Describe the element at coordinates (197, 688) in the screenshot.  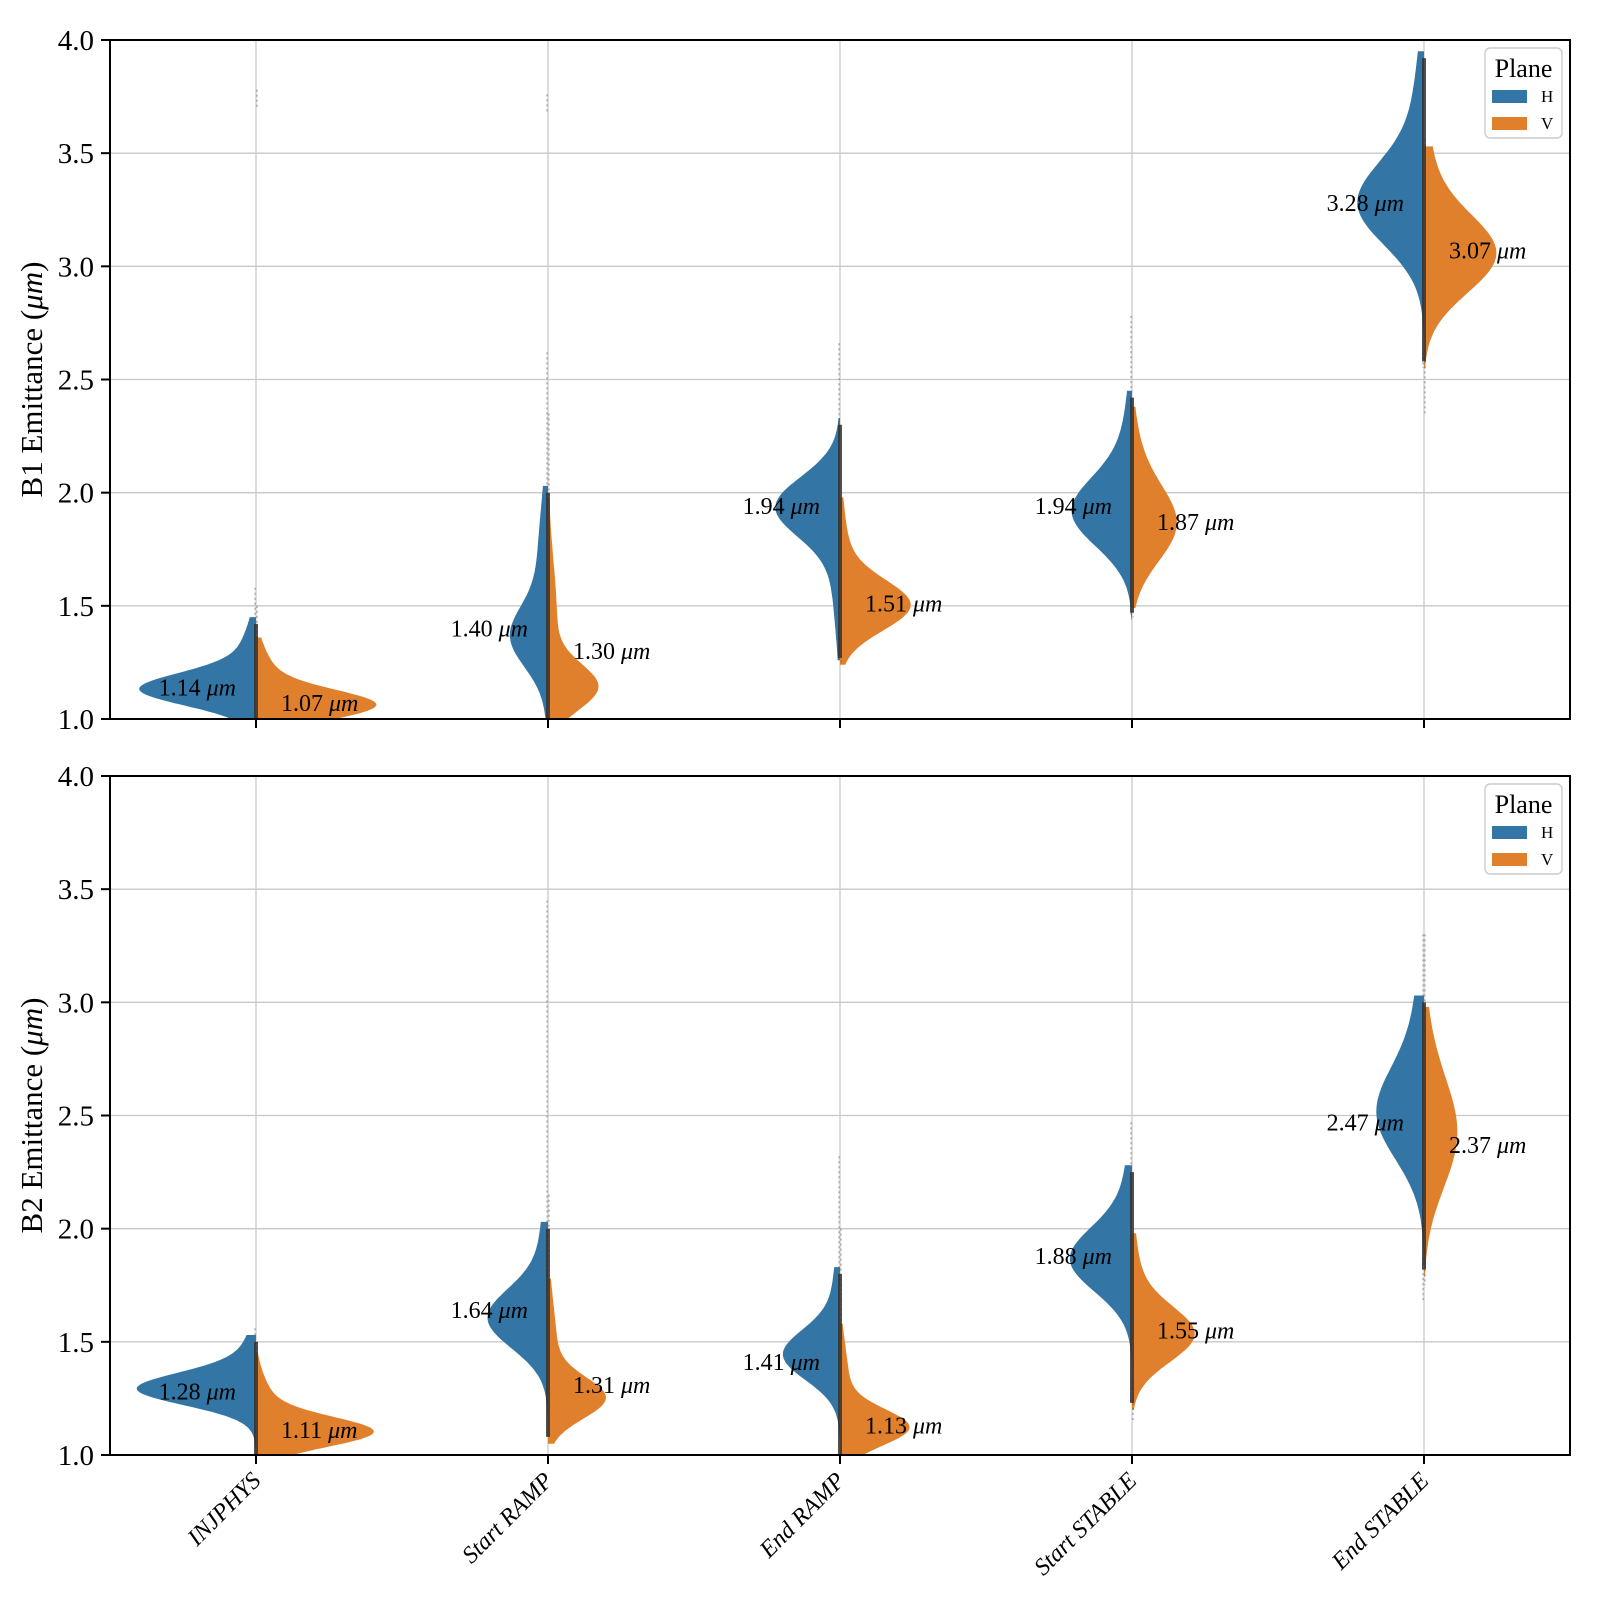
I see `annotation-h-mean: 1.14 μm` at that location.